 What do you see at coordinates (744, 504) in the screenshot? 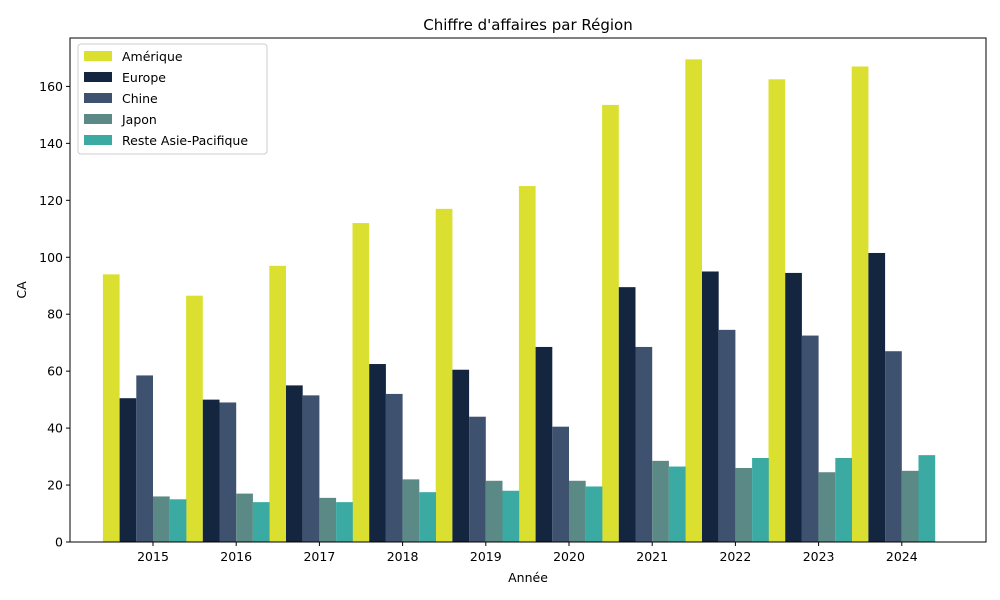
I see `bar-japon-2022` at bounding box center [744, 504].